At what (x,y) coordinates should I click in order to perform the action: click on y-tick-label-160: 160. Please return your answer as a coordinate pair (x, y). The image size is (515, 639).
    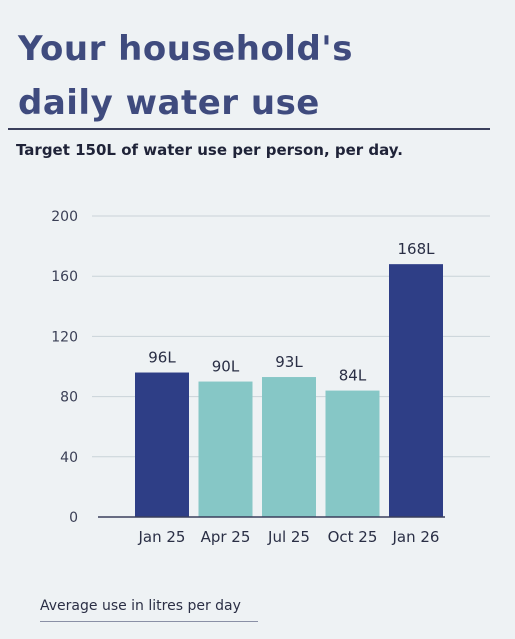
    Looking at the image, I should click on (64, 277).